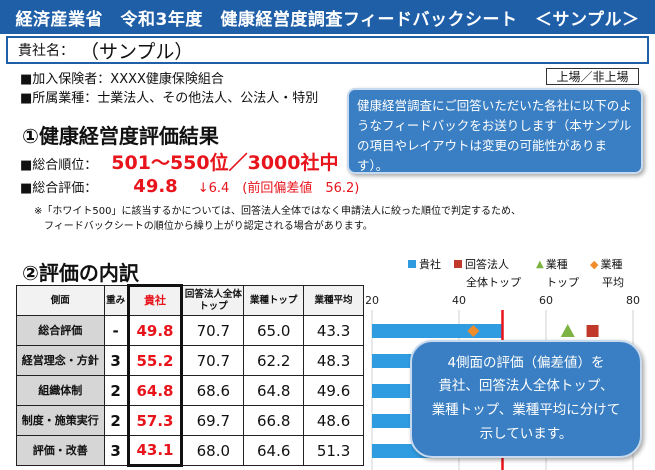 This screenshot has width=655, height=470. I want to click on legend-sub-label: トップ, so click(562, 282).